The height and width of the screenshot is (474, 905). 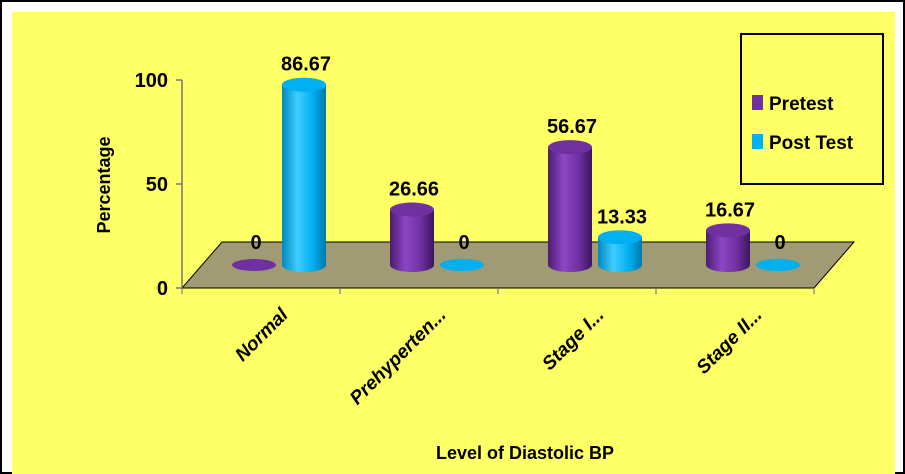 What do you see at coordinates (811, 143) in the screenshot?
I see `legend-label-posttest: Post Test` at bounding box center [811, 143].